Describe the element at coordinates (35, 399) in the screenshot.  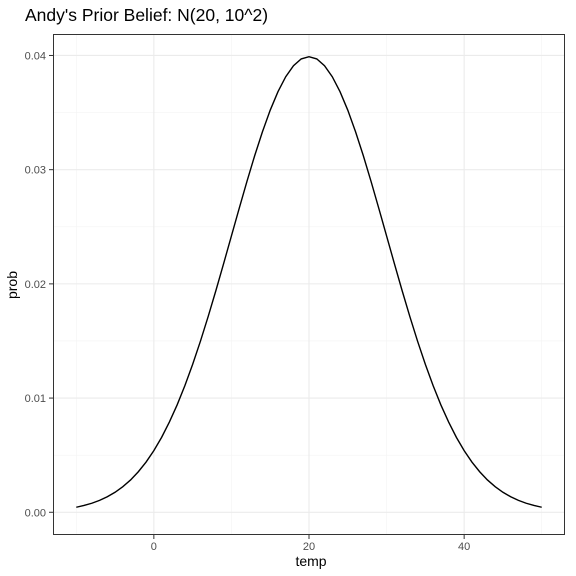
I see `y-tick-label: 0.01` at that location.